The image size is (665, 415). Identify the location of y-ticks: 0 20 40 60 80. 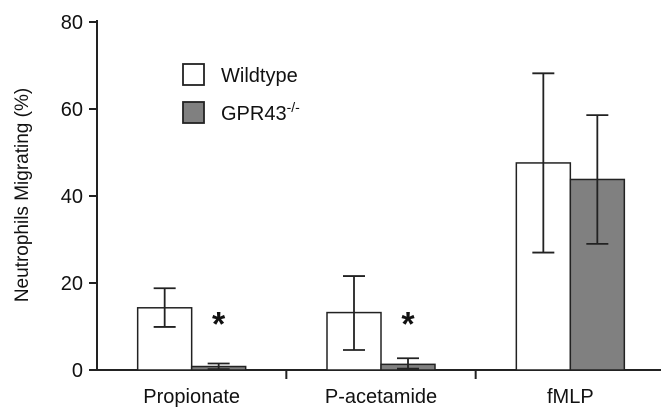
(79, 197).